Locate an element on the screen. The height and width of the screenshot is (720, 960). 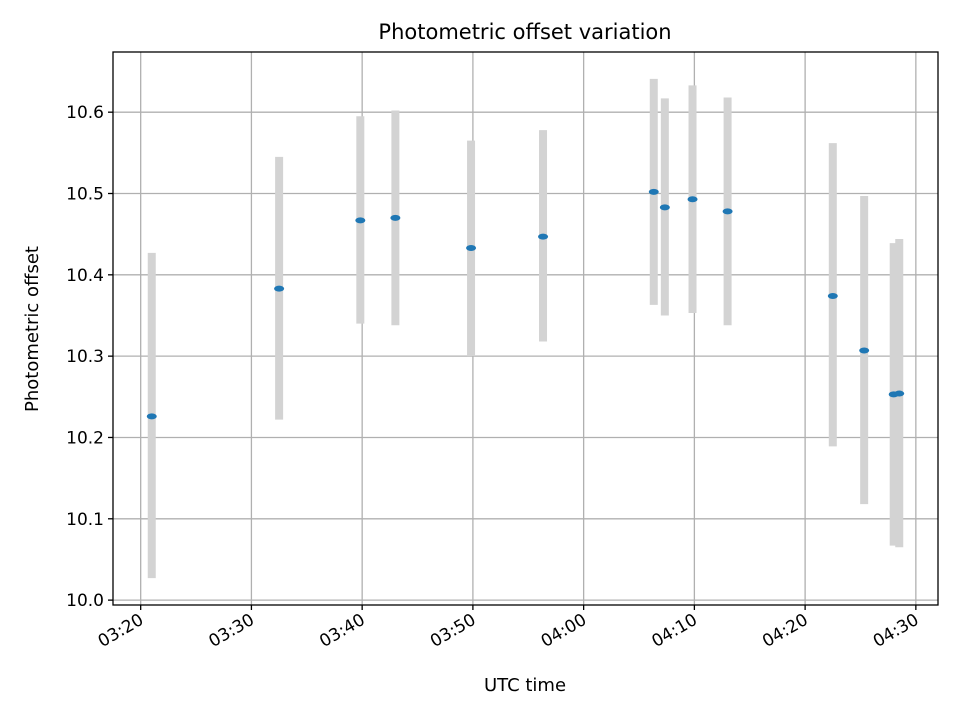
y-tick-labels: 10.0 10.1 10.2 10.3 10.4 10.5 10.6 is located at coordinates (85, 357).